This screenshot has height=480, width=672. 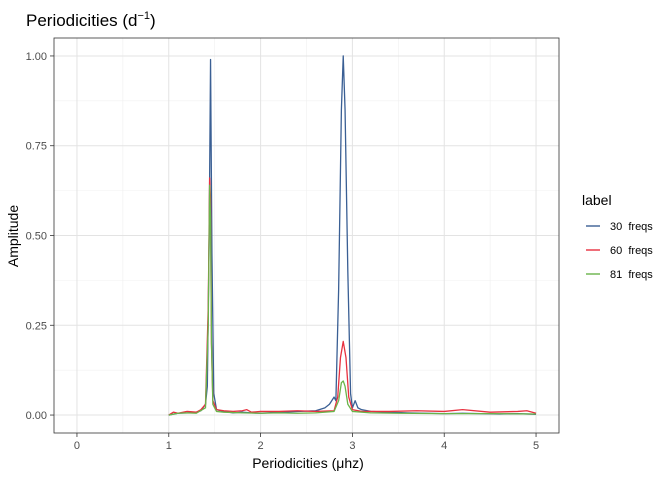 What do you see at coordinates (13, 236) in the screenshot?
I see `y-axis-title: Amplitude` at bounding box center [13, 236].